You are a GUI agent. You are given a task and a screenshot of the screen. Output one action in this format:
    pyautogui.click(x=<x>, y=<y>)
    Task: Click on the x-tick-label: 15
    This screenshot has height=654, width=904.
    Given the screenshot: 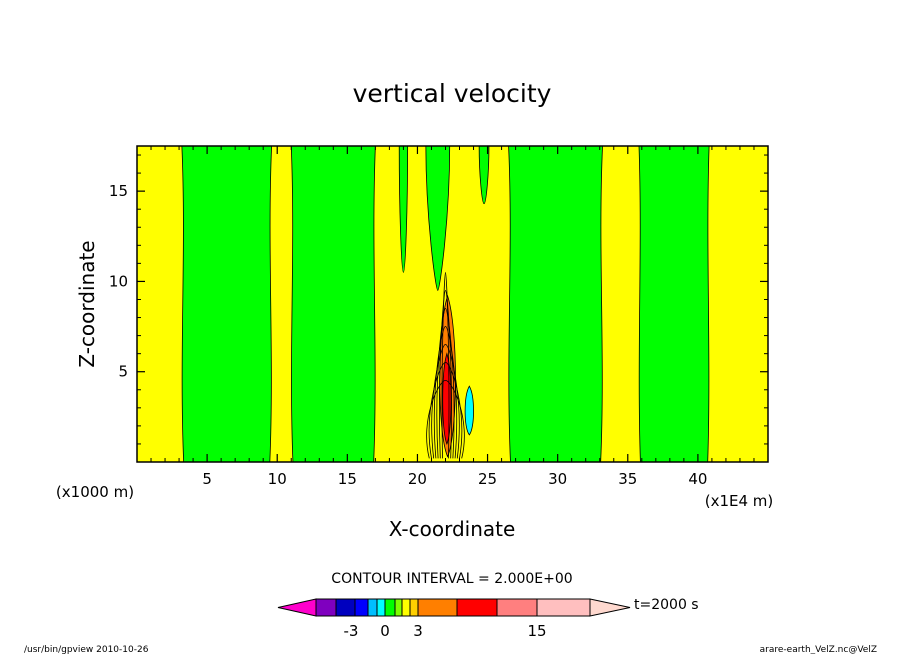 What is the action you would take?
    pyautogui.click(x=347, y=479)
    